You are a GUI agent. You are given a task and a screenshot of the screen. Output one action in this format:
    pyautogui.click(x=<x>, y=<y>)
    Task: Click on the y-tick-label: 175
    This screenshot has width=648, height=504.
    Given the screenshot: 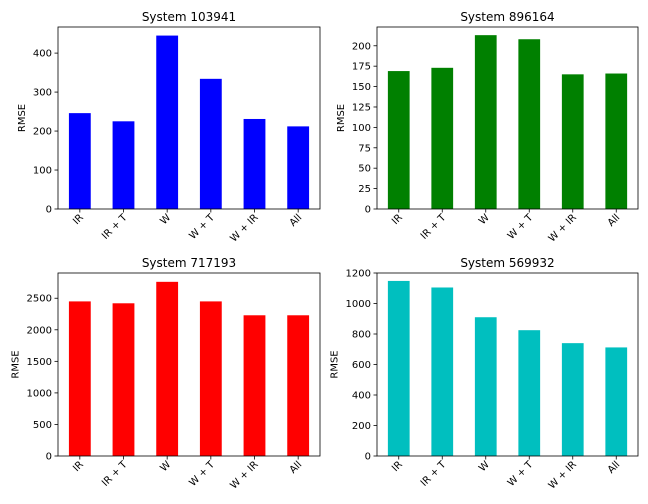 What is the action you would take?
    pyautogui.click(x=361, y=67)
    